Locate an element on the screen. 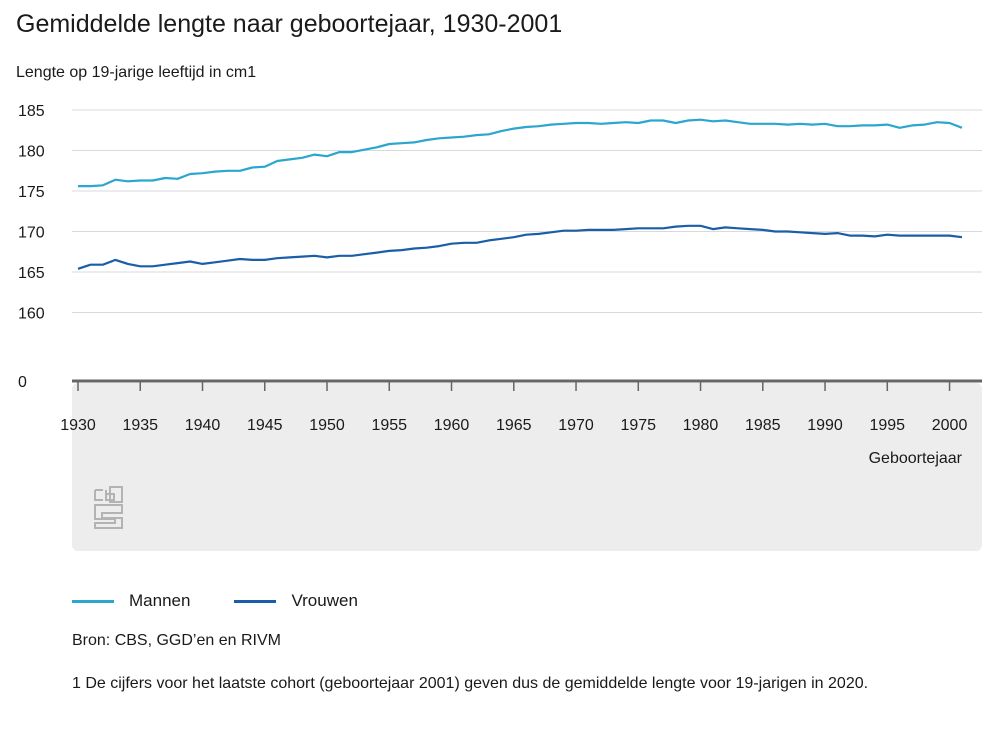  cbs-logo-icon is located at coordinates (108, 507).